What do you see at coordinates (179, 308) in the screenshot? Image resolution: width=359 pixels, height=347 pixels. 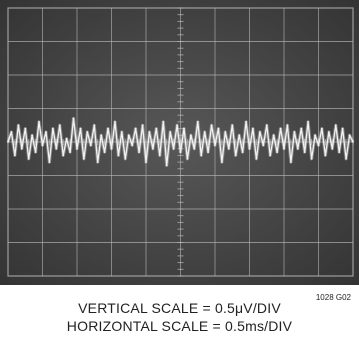 I see `vertical-scale-caption: VERTICAL SCALE = 0.5μV/DIV` at bounding box center [179, 308].